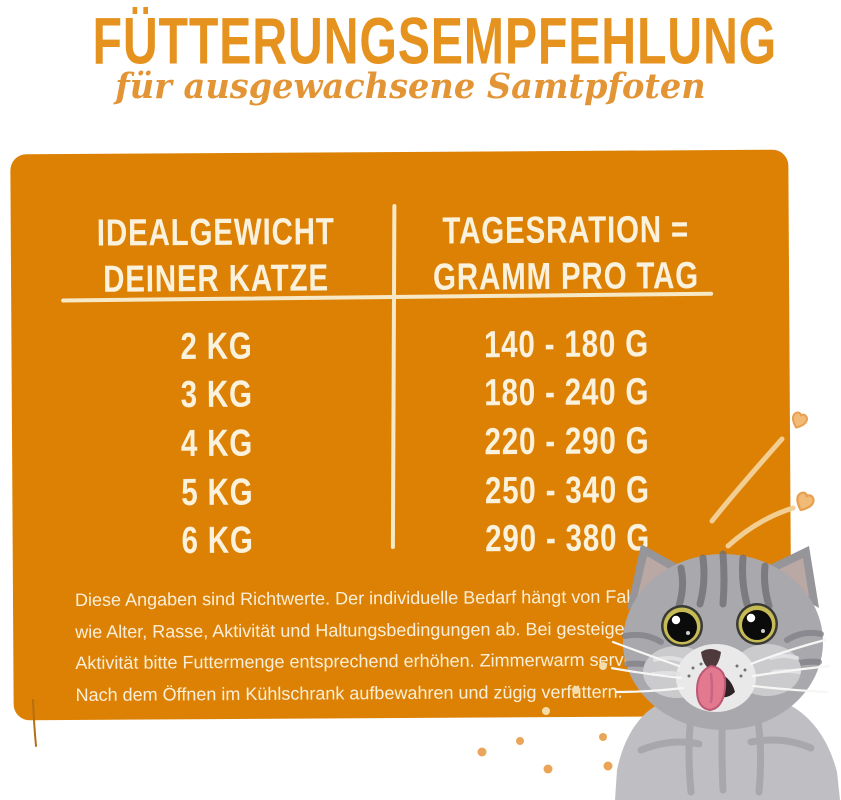  Describe the element at coordinates (216, 345) in the screenshot. I see `weight-cell: 2 KG` at that location.